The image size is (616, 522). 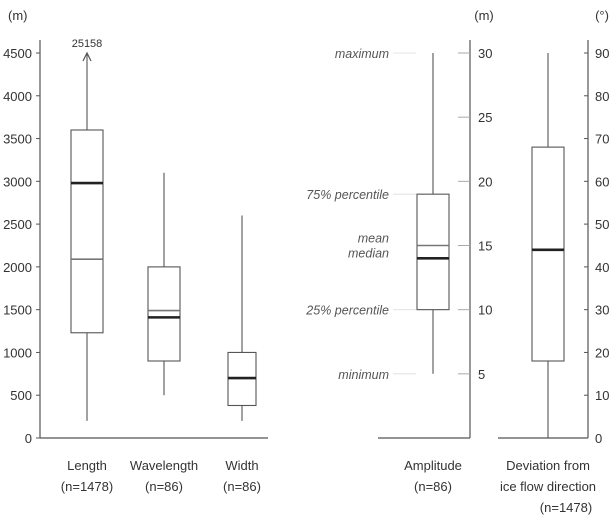 I want to click on series-width-boxplot, so click(x=242, y=318).